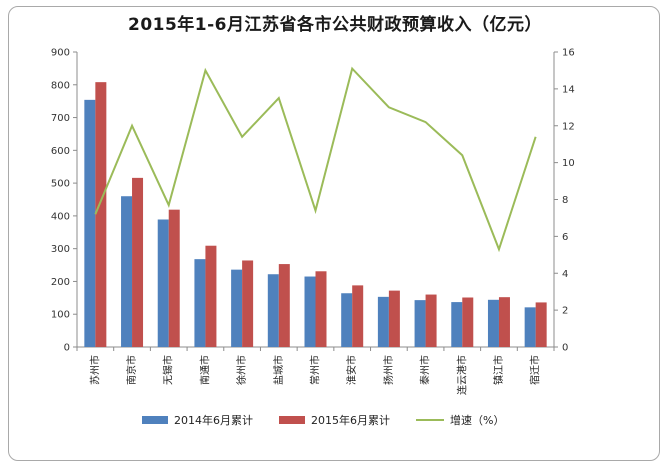 The image size is (670, 469). Describe the element at coordinates (498, 370) in the screenshot. I see `x-tick-label: 镇江市` at that location.